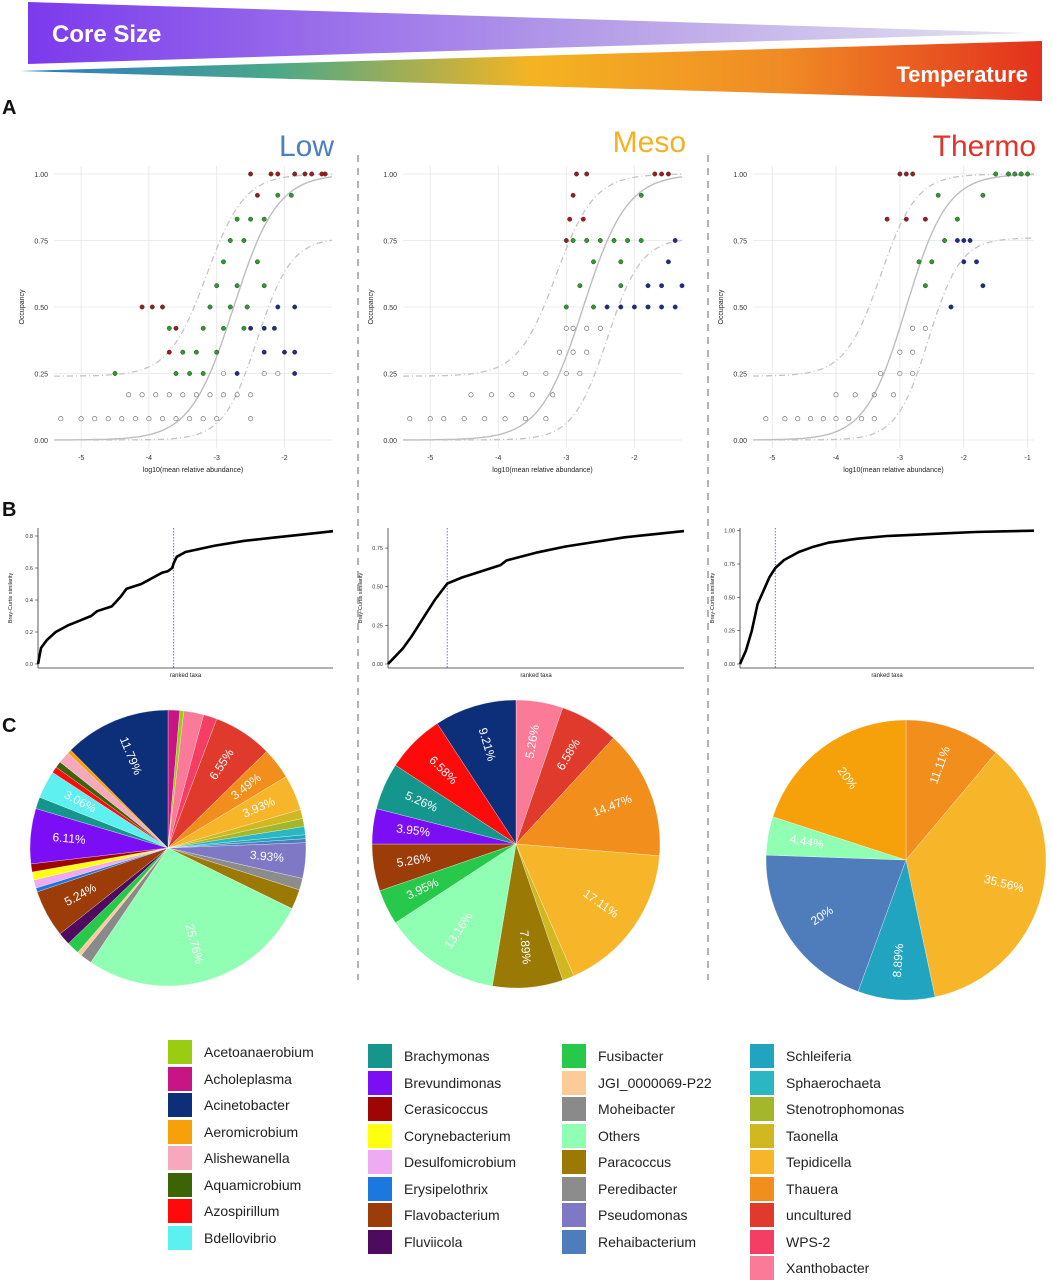 This screenshot has height=1280, width=1052. Describe the element at coordinates (887, 676) in the screenshot. I see `x-axis-title: ranked taxa` at that location.